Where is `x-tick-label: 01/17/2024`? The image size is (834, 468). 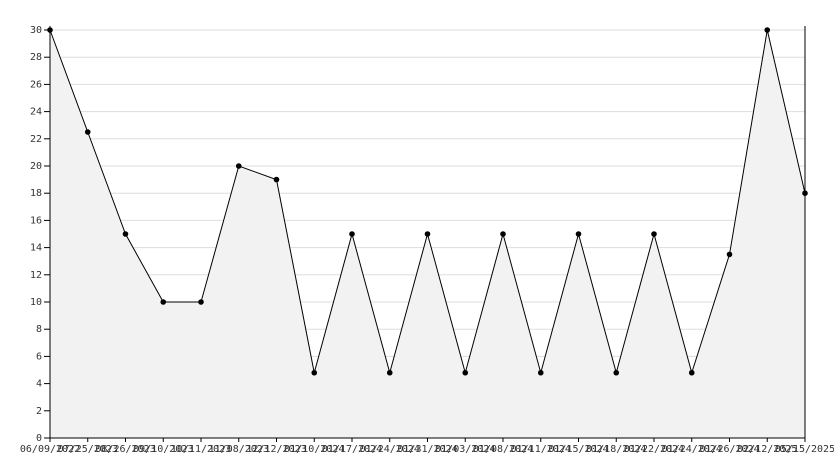 x-tick-label: 01/17/2024 is located at coordinates (352, 449).